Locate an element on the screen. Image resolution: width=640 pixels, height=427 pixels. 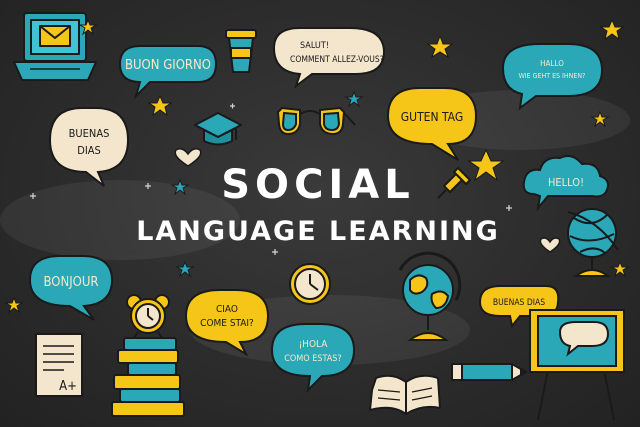
hallo-line2: WIE GEHT ES IHNEN? is located at coordinates (552, 76).